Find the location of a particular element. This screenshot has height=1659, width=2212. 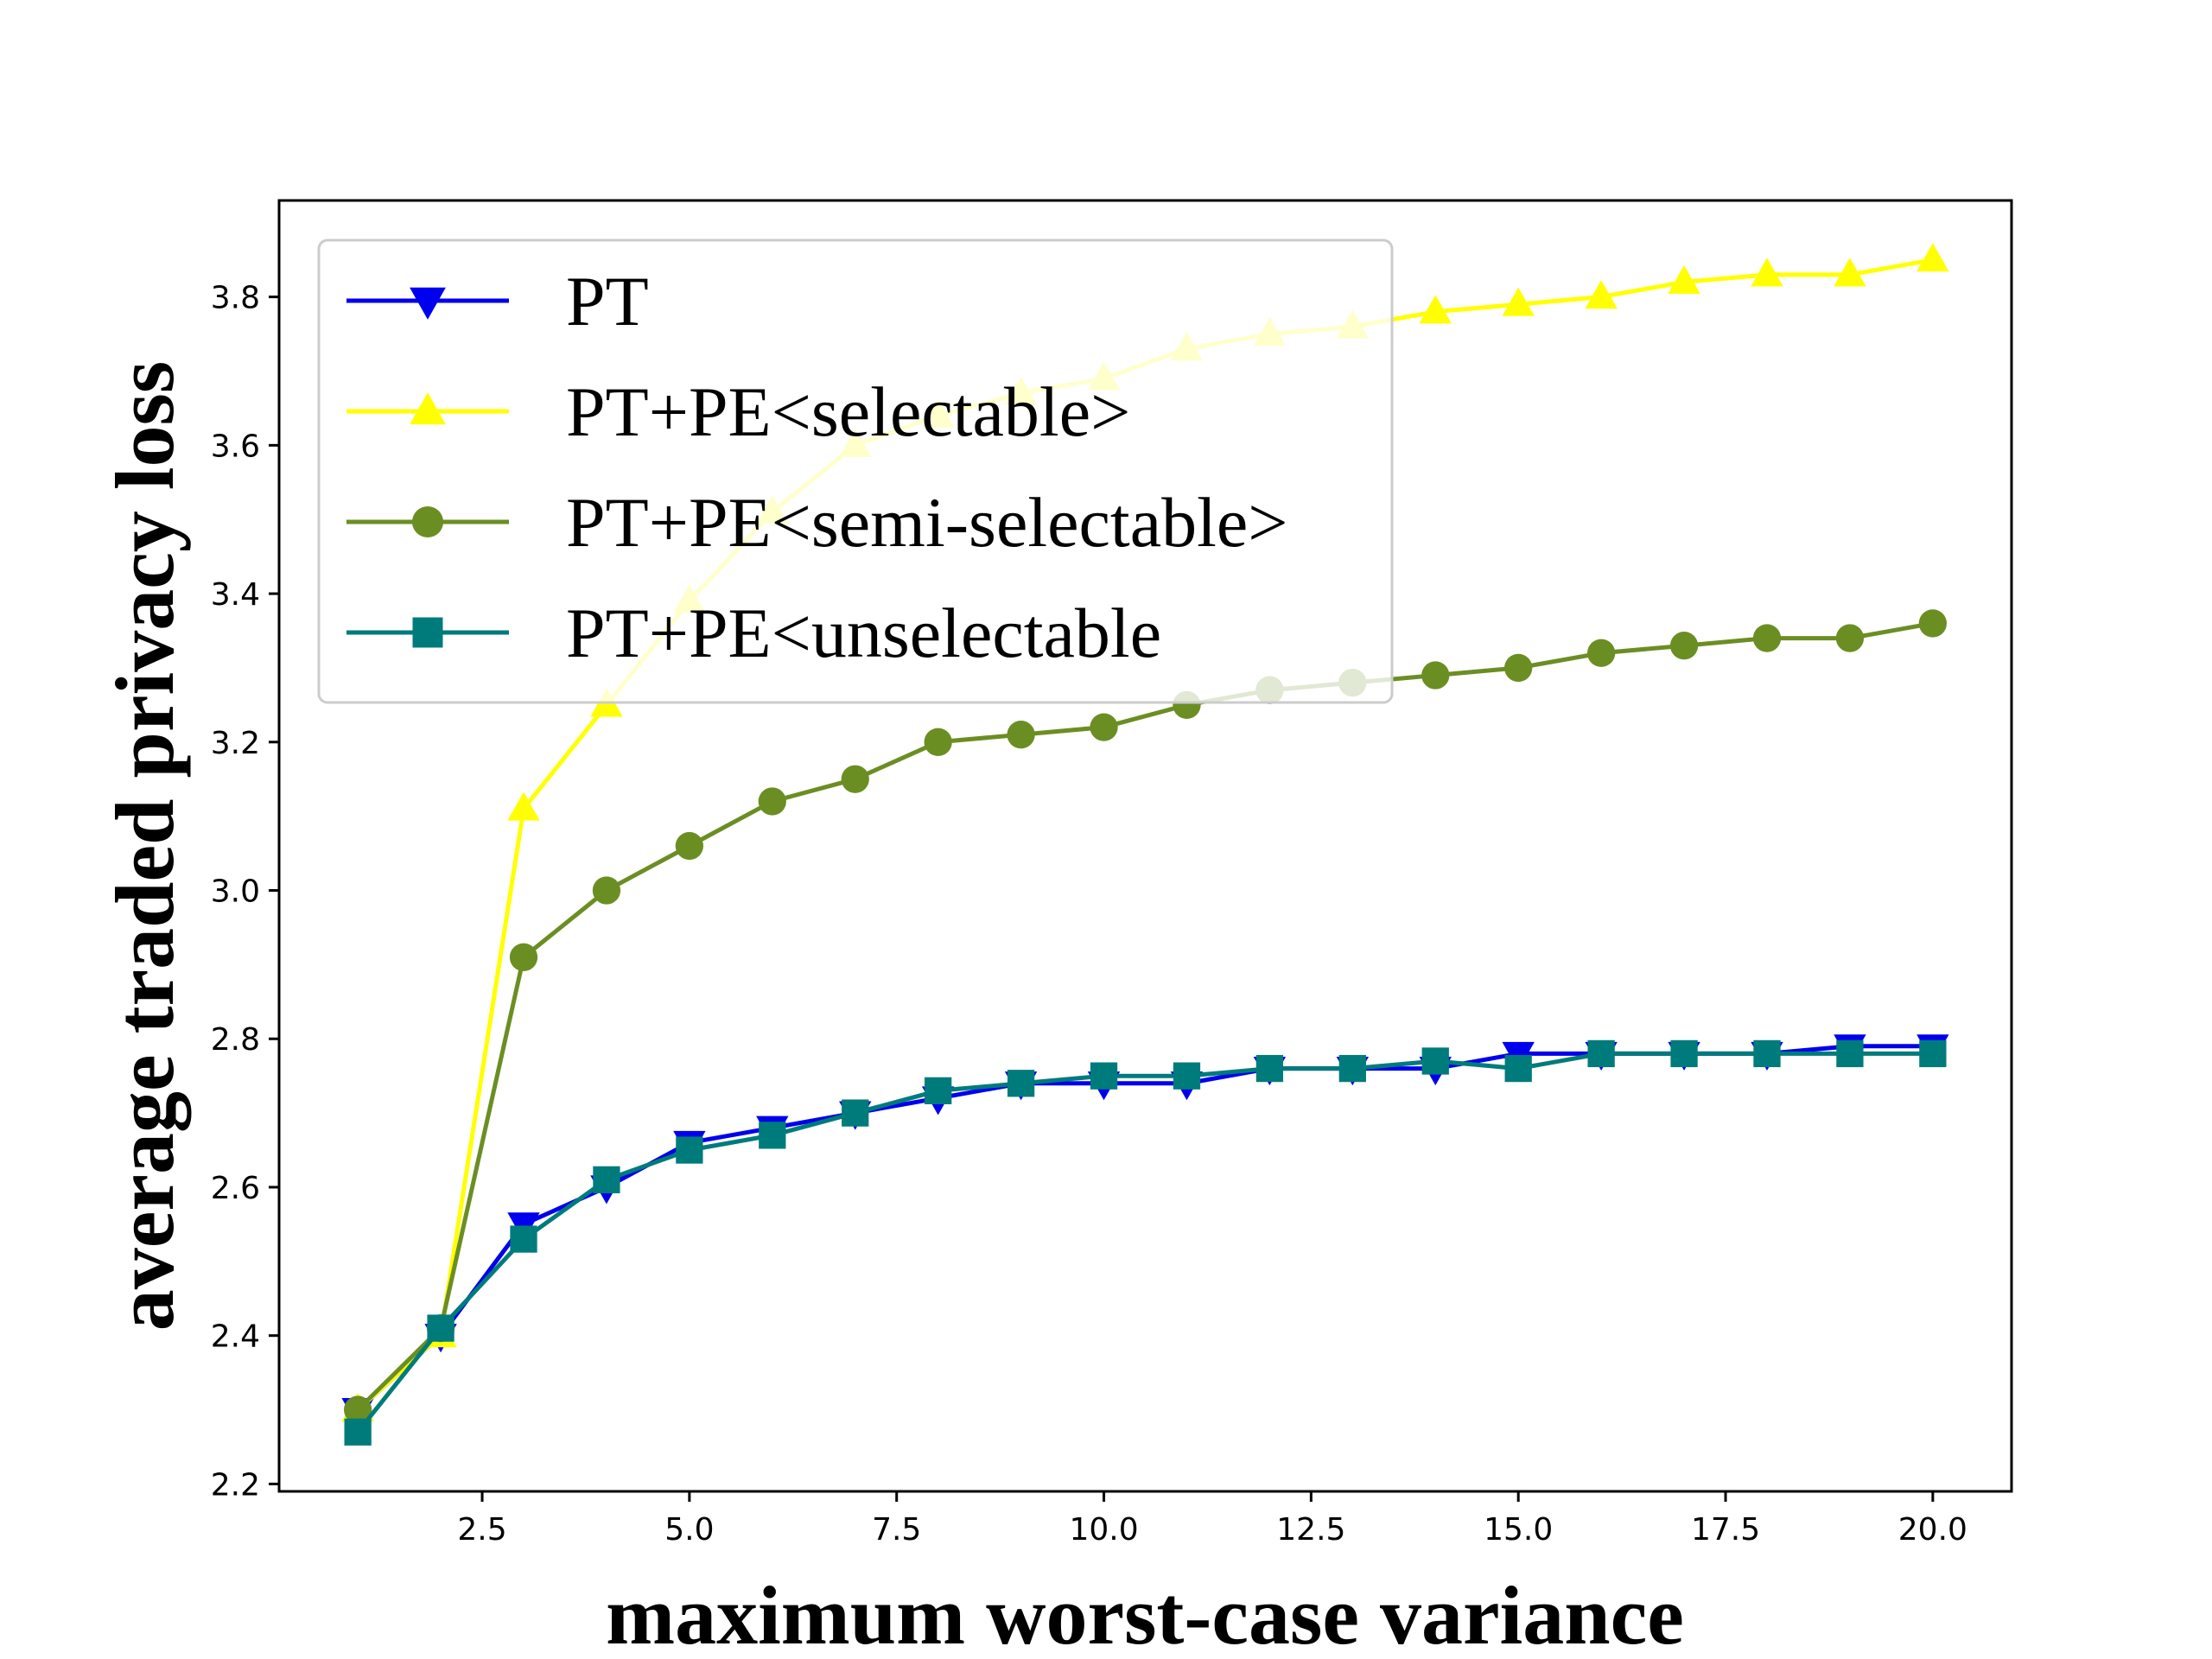

y-axis: 2.2 2.4 2.6 2.8 3.0 3.2 3.4 3.6 3.8 is located at coordinates (245, 892).